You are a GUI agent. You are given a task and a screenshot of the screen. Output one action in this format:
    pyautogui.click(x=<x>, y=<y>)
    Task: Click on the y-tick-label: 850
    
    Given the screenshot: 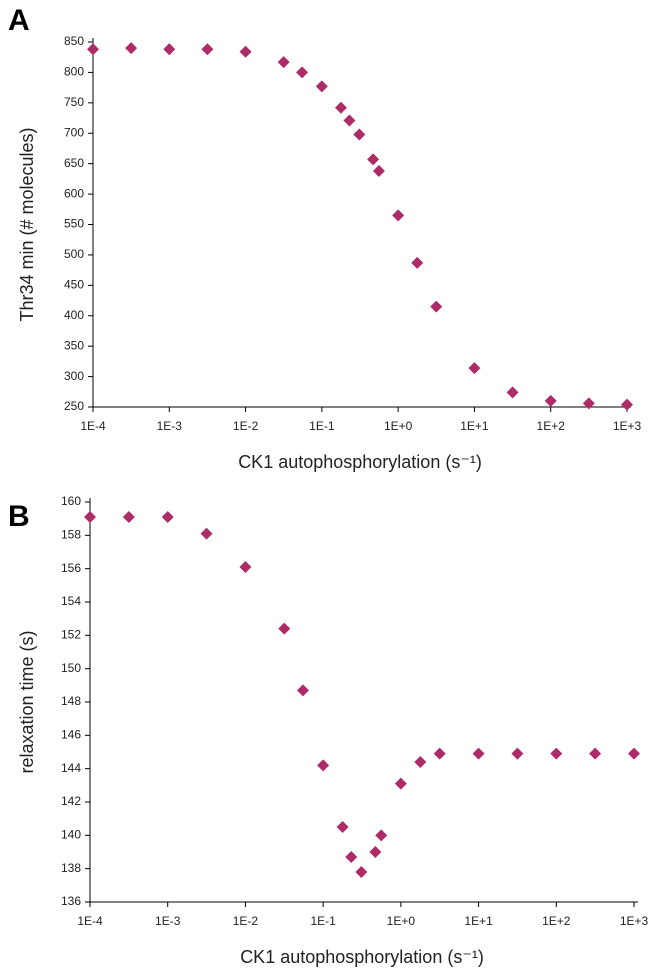 What is the action you would take?
    pyautogui.click(x=74, y=41)
    